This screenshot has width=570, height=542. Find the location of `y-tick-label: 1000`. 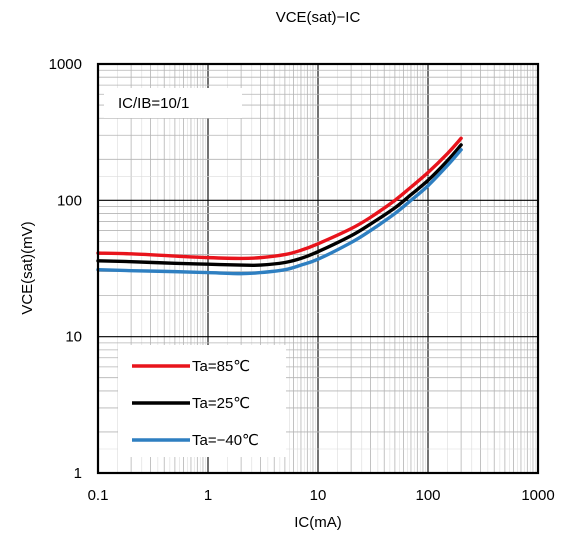

y-tick-label: 1000 is located at coordinates (65, 64).